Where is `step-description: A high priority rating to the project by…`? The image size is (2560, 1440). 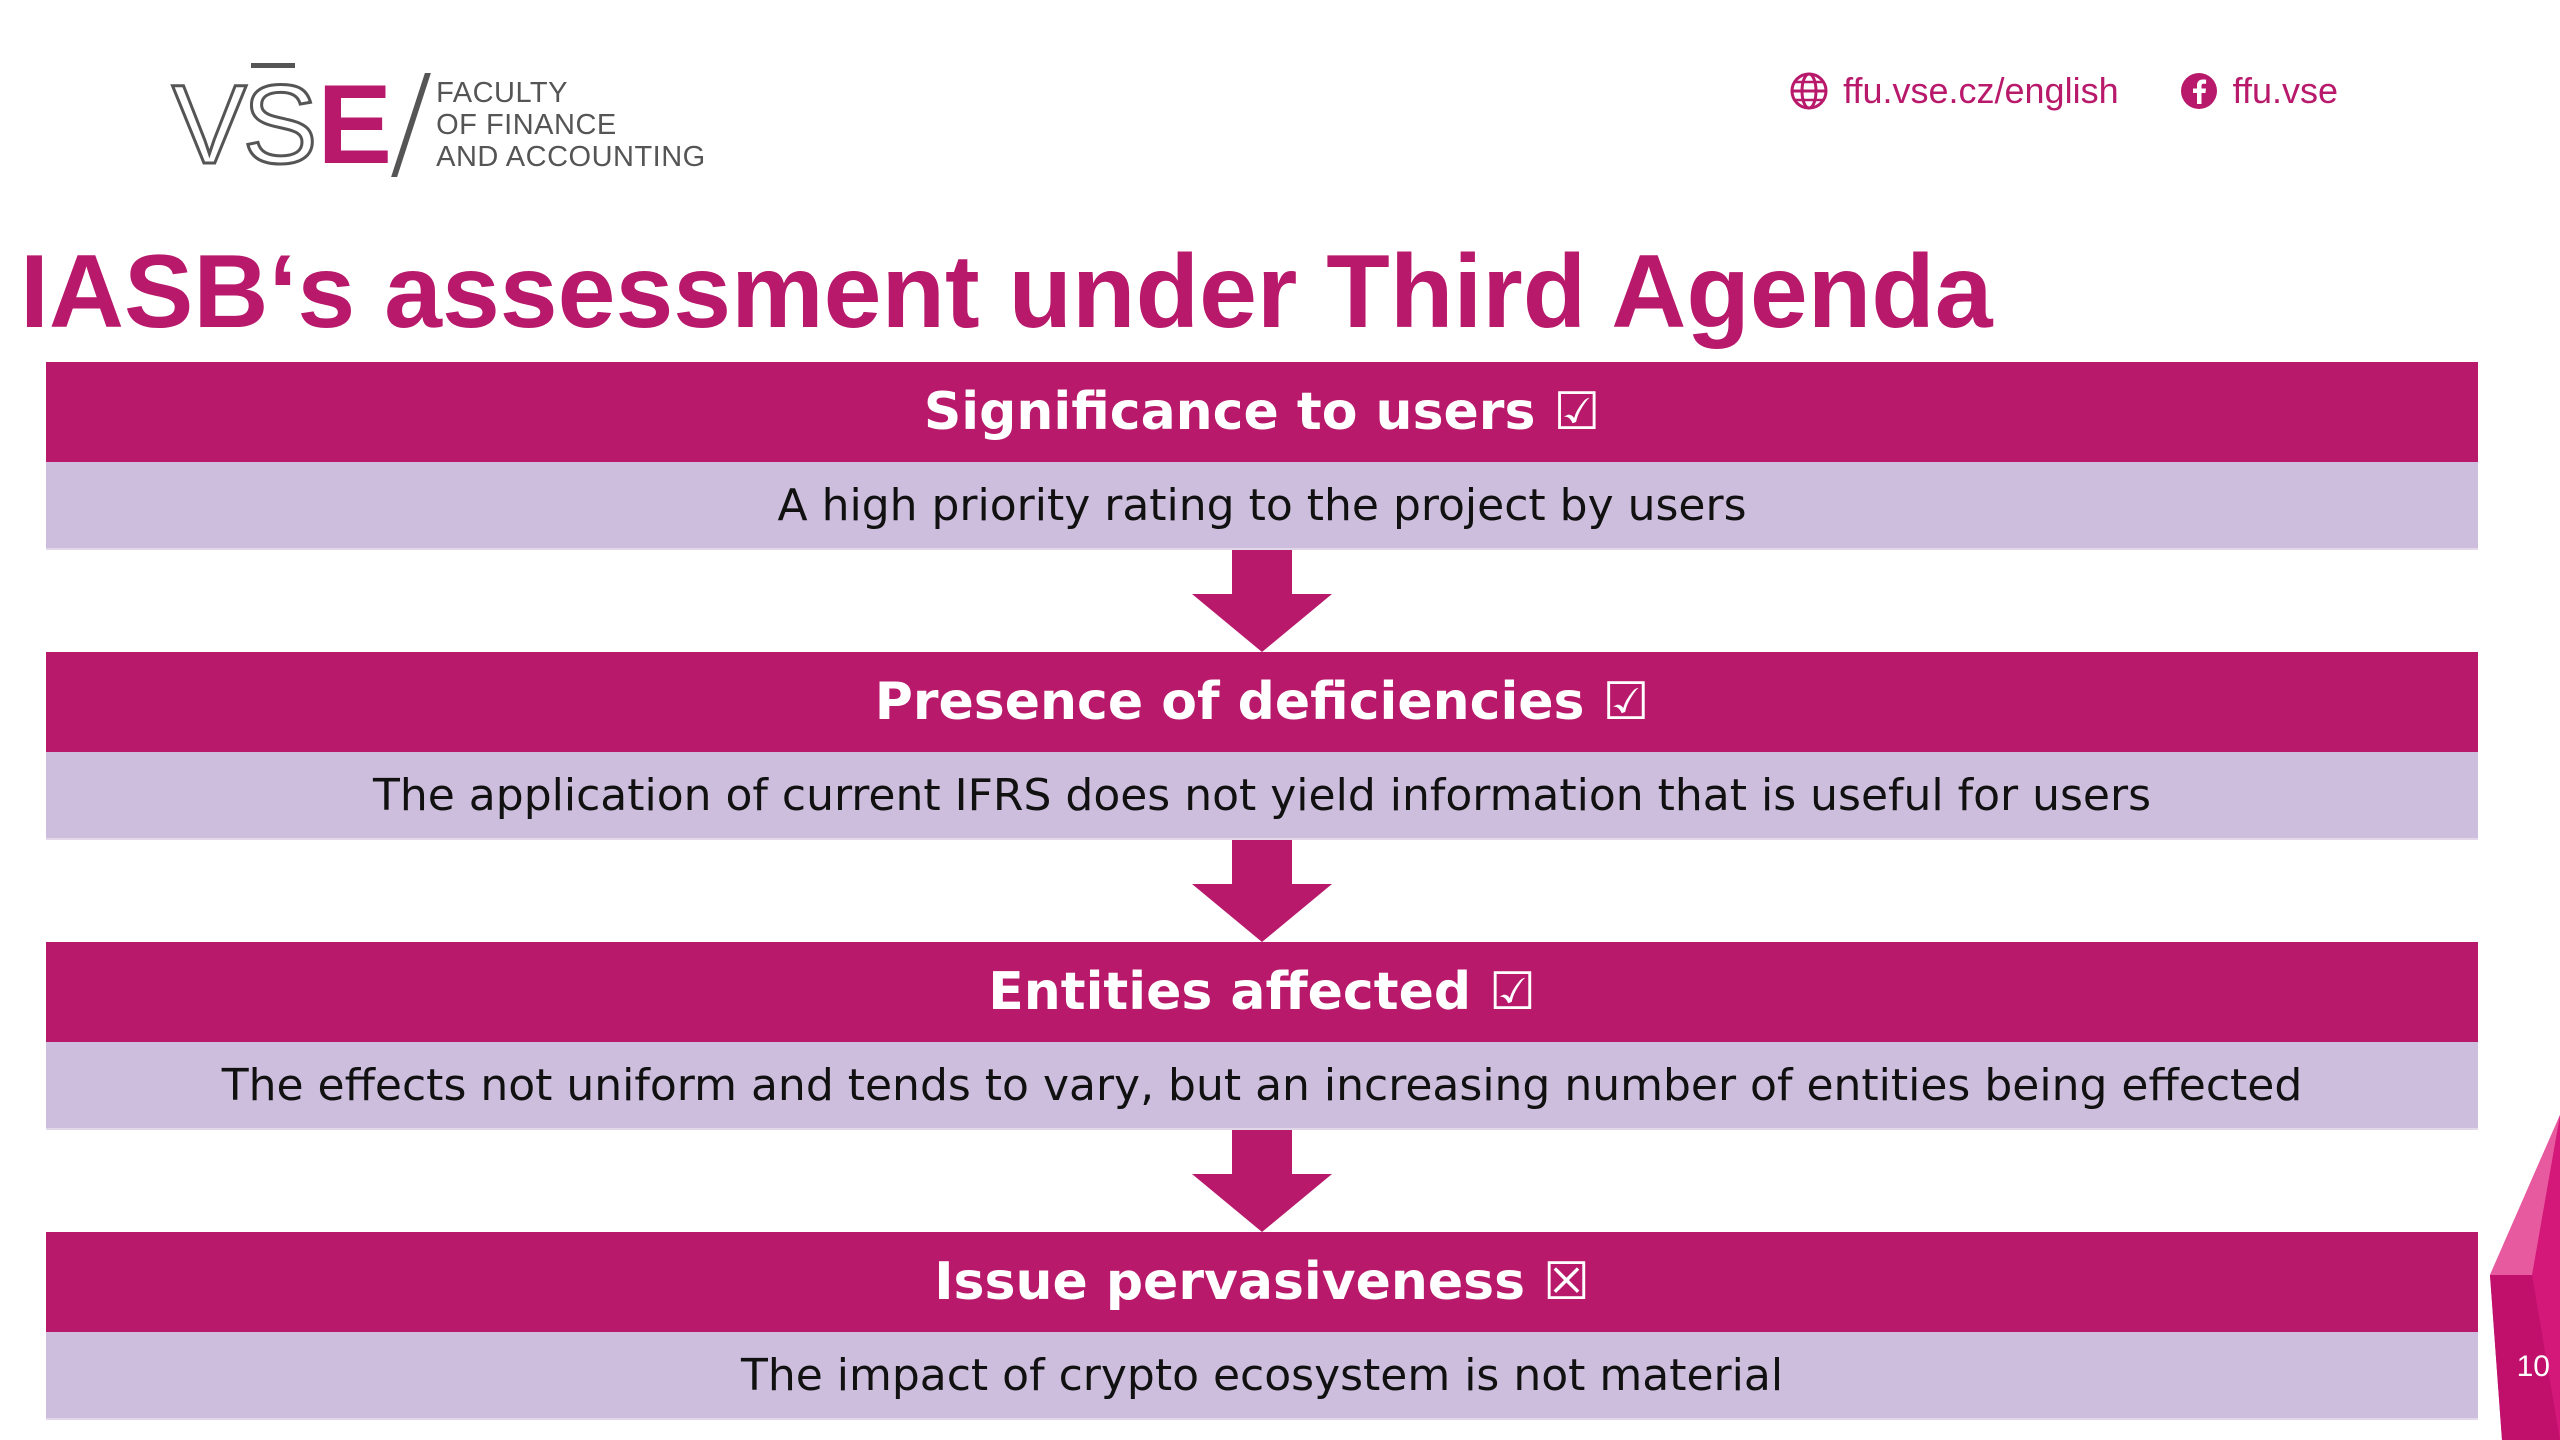 step-description: A high priority rating to the project by… is located at coordinates (1262, 506).